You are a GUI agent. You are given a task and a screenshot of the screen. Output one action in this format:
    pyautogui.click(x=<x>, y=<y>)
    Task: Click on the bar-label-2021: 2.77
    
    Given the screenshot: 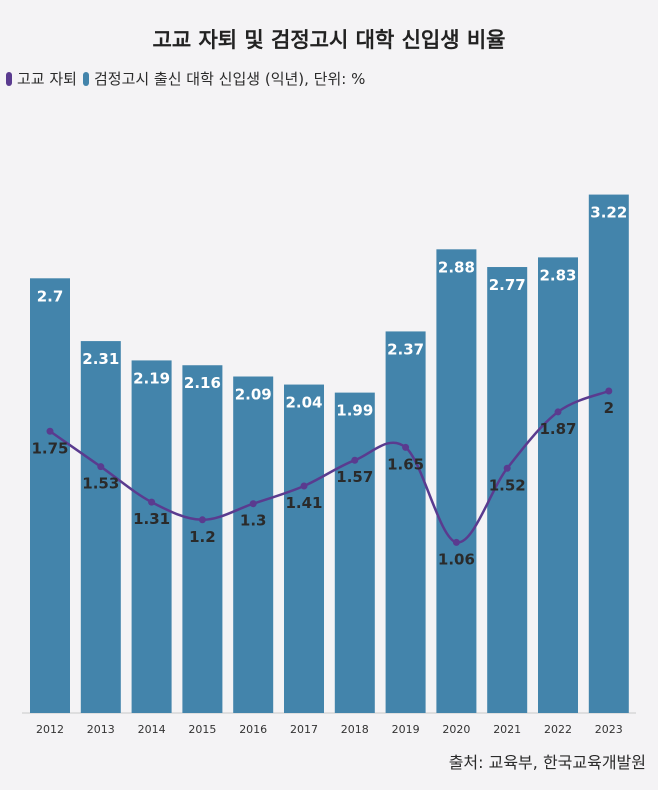 What is the action you would take?
    pyautogui.click(x=507, y=285)
    